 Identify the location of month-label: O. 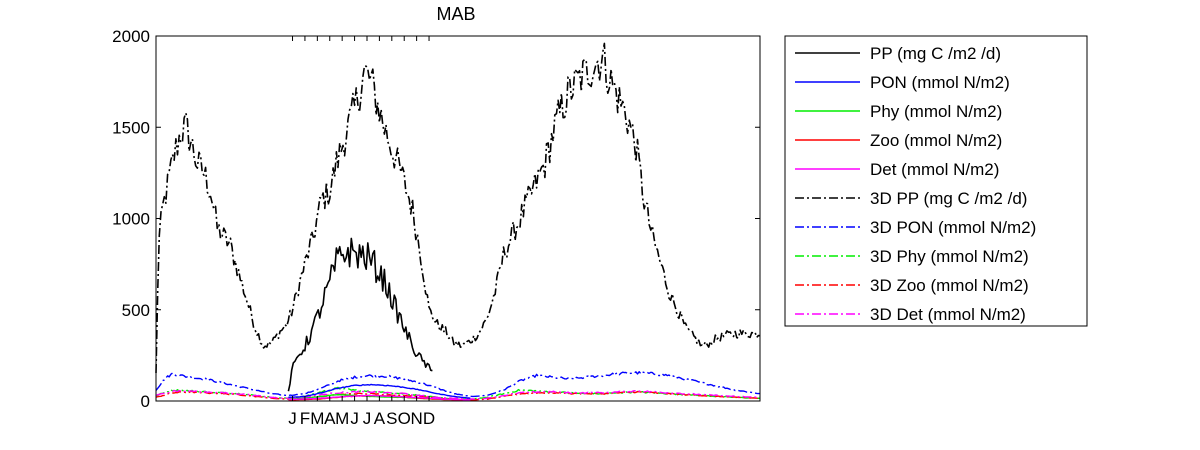
(404, 418).